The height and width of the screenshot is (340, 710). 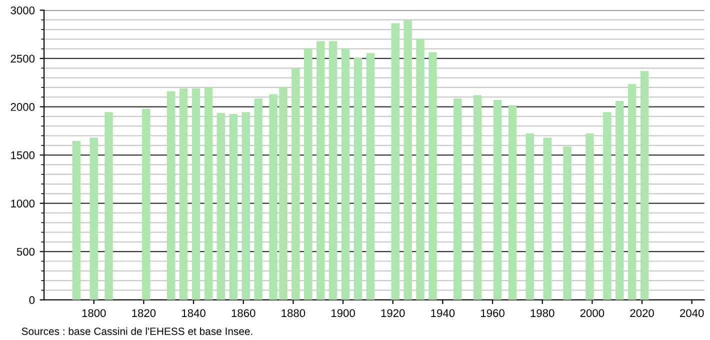 I want to click on x-tick-label: 1860, so click(x=244, y=313).